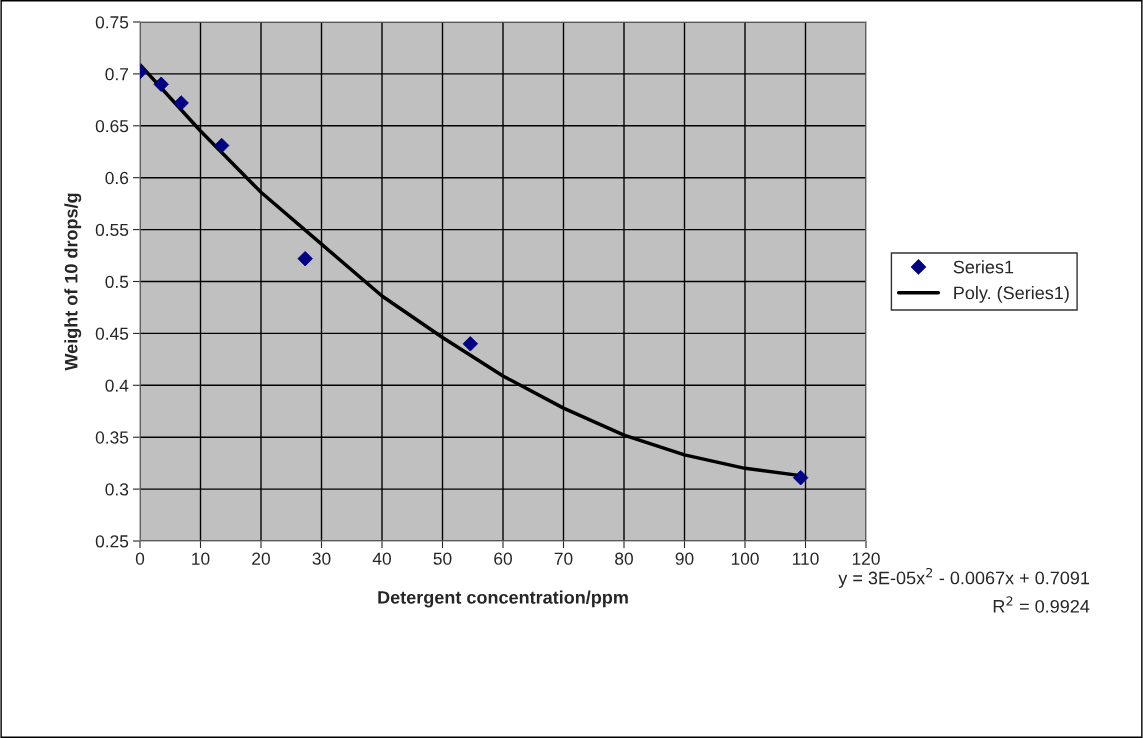 The width and height of the screenshot is (1143, 738). I want to click on x-tick-label: 100, so click(745, 558).